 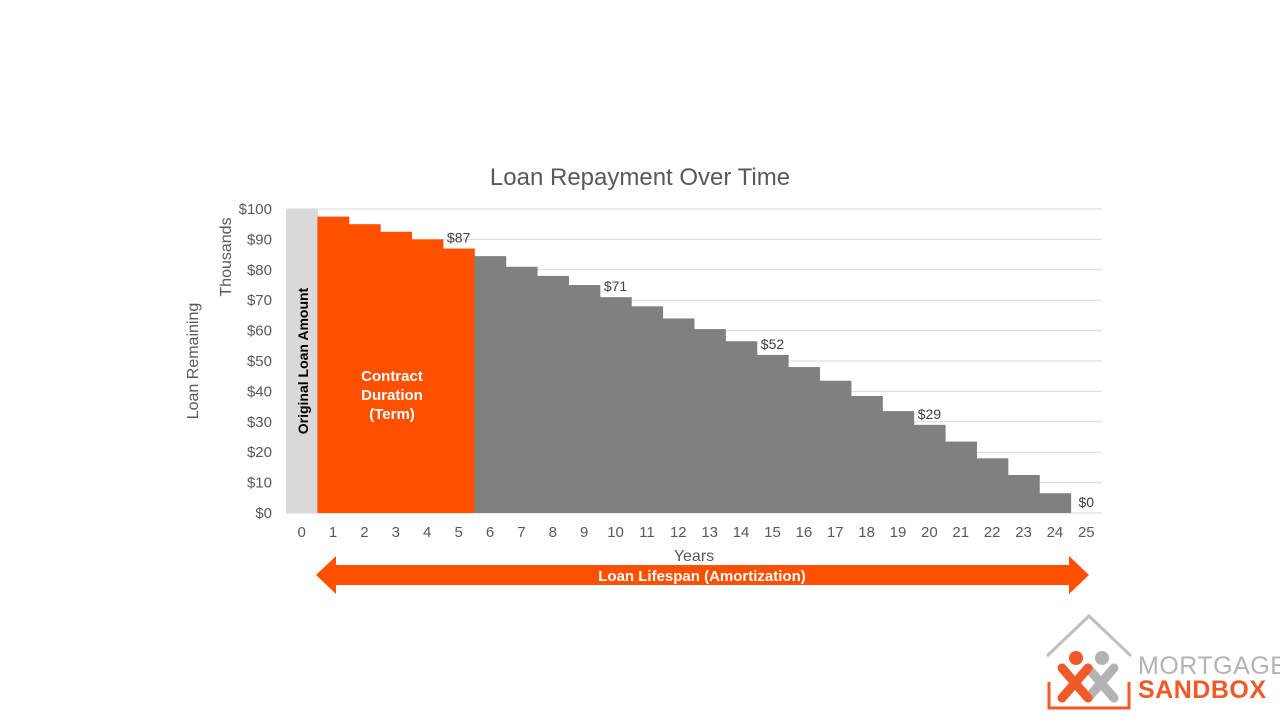 What do you see at coordinates (1055, 532) in the screenshot?
I see `x-tick-label: 24` at bounding box center [1055, 532].